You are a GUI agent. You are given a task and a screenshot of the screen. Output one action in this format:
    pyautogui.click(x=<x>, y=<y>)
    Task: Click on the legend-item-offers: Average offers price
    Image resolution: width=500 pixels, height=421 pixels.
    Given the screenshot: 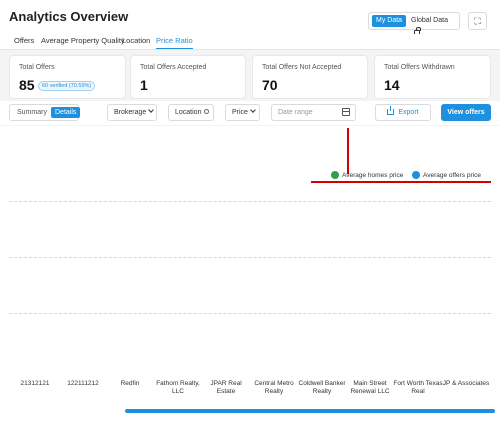 What is the action you would take?
    pyautogui.click(x=446, y=175)
    